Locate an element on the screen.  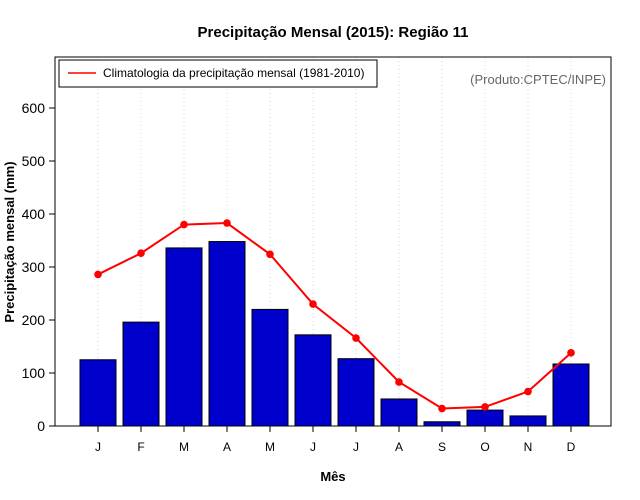
y-tick-label: 0 is located at coordinates (41, 426).